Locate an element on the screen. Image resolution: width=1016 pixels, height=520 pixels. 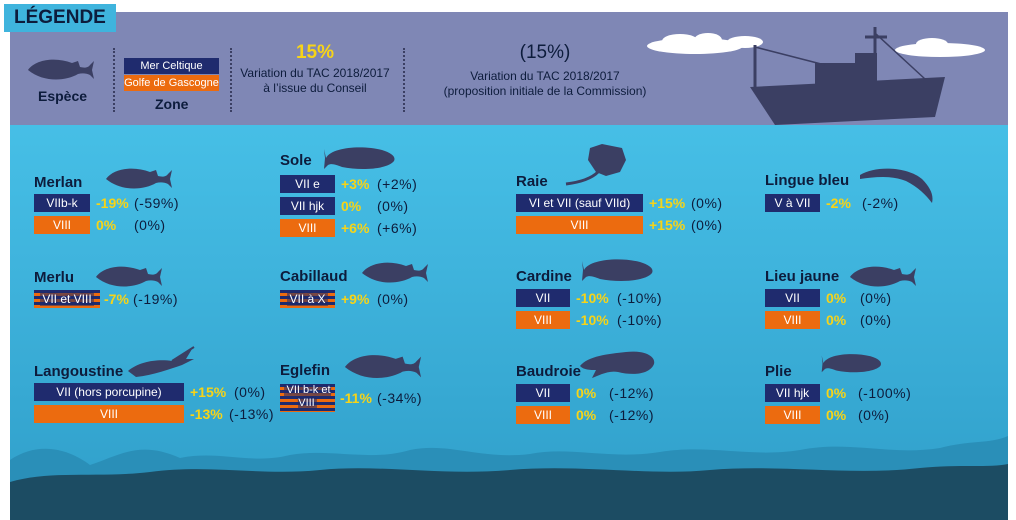
species-name-merlu: Merlu is located at coordinates (54, 277).